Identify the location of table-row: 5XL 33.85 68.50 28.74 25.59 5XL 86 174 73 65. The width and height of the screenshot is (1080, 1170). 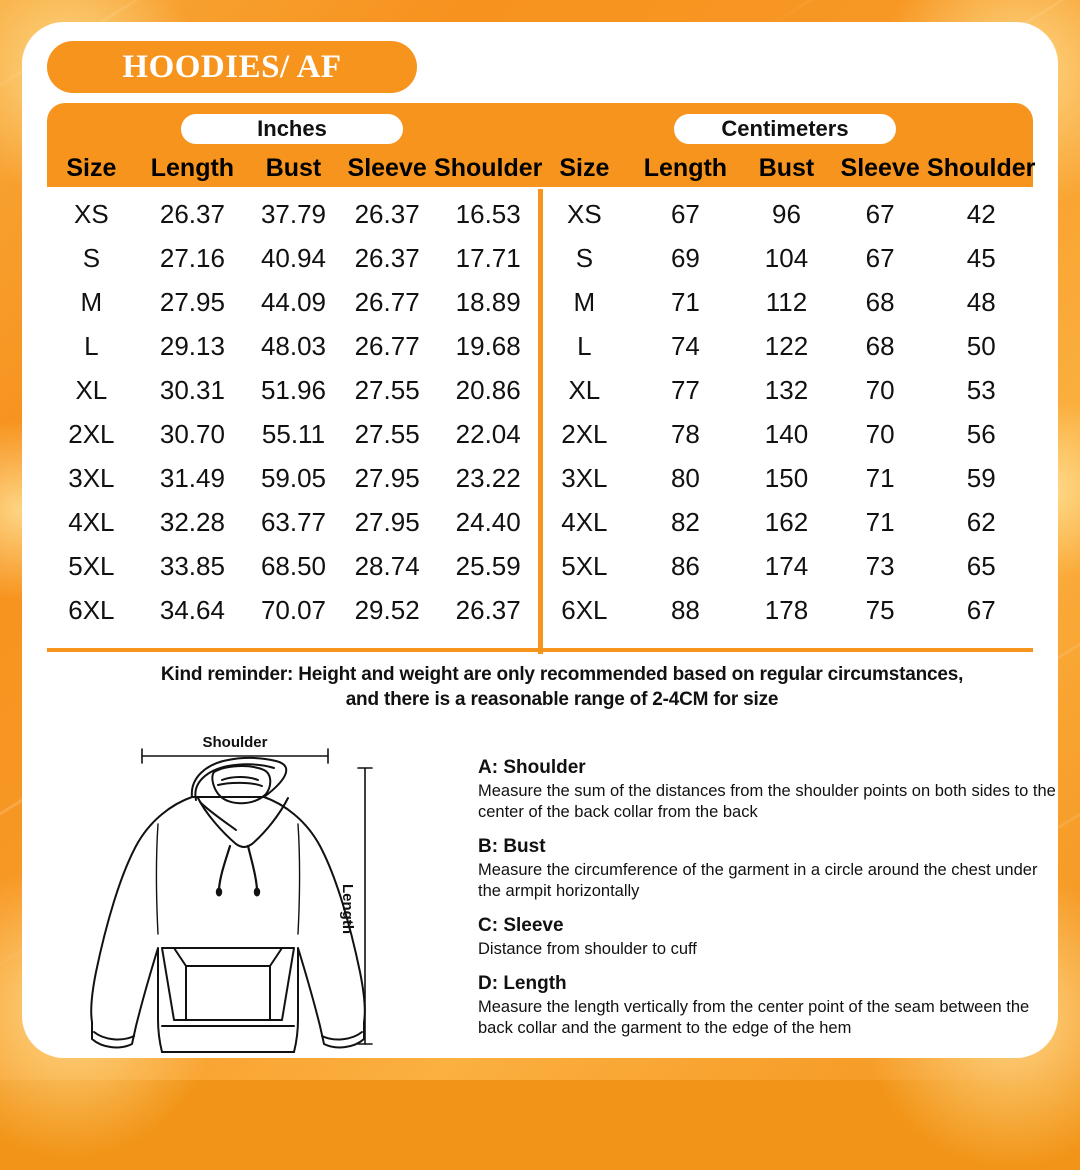
(540, 566).